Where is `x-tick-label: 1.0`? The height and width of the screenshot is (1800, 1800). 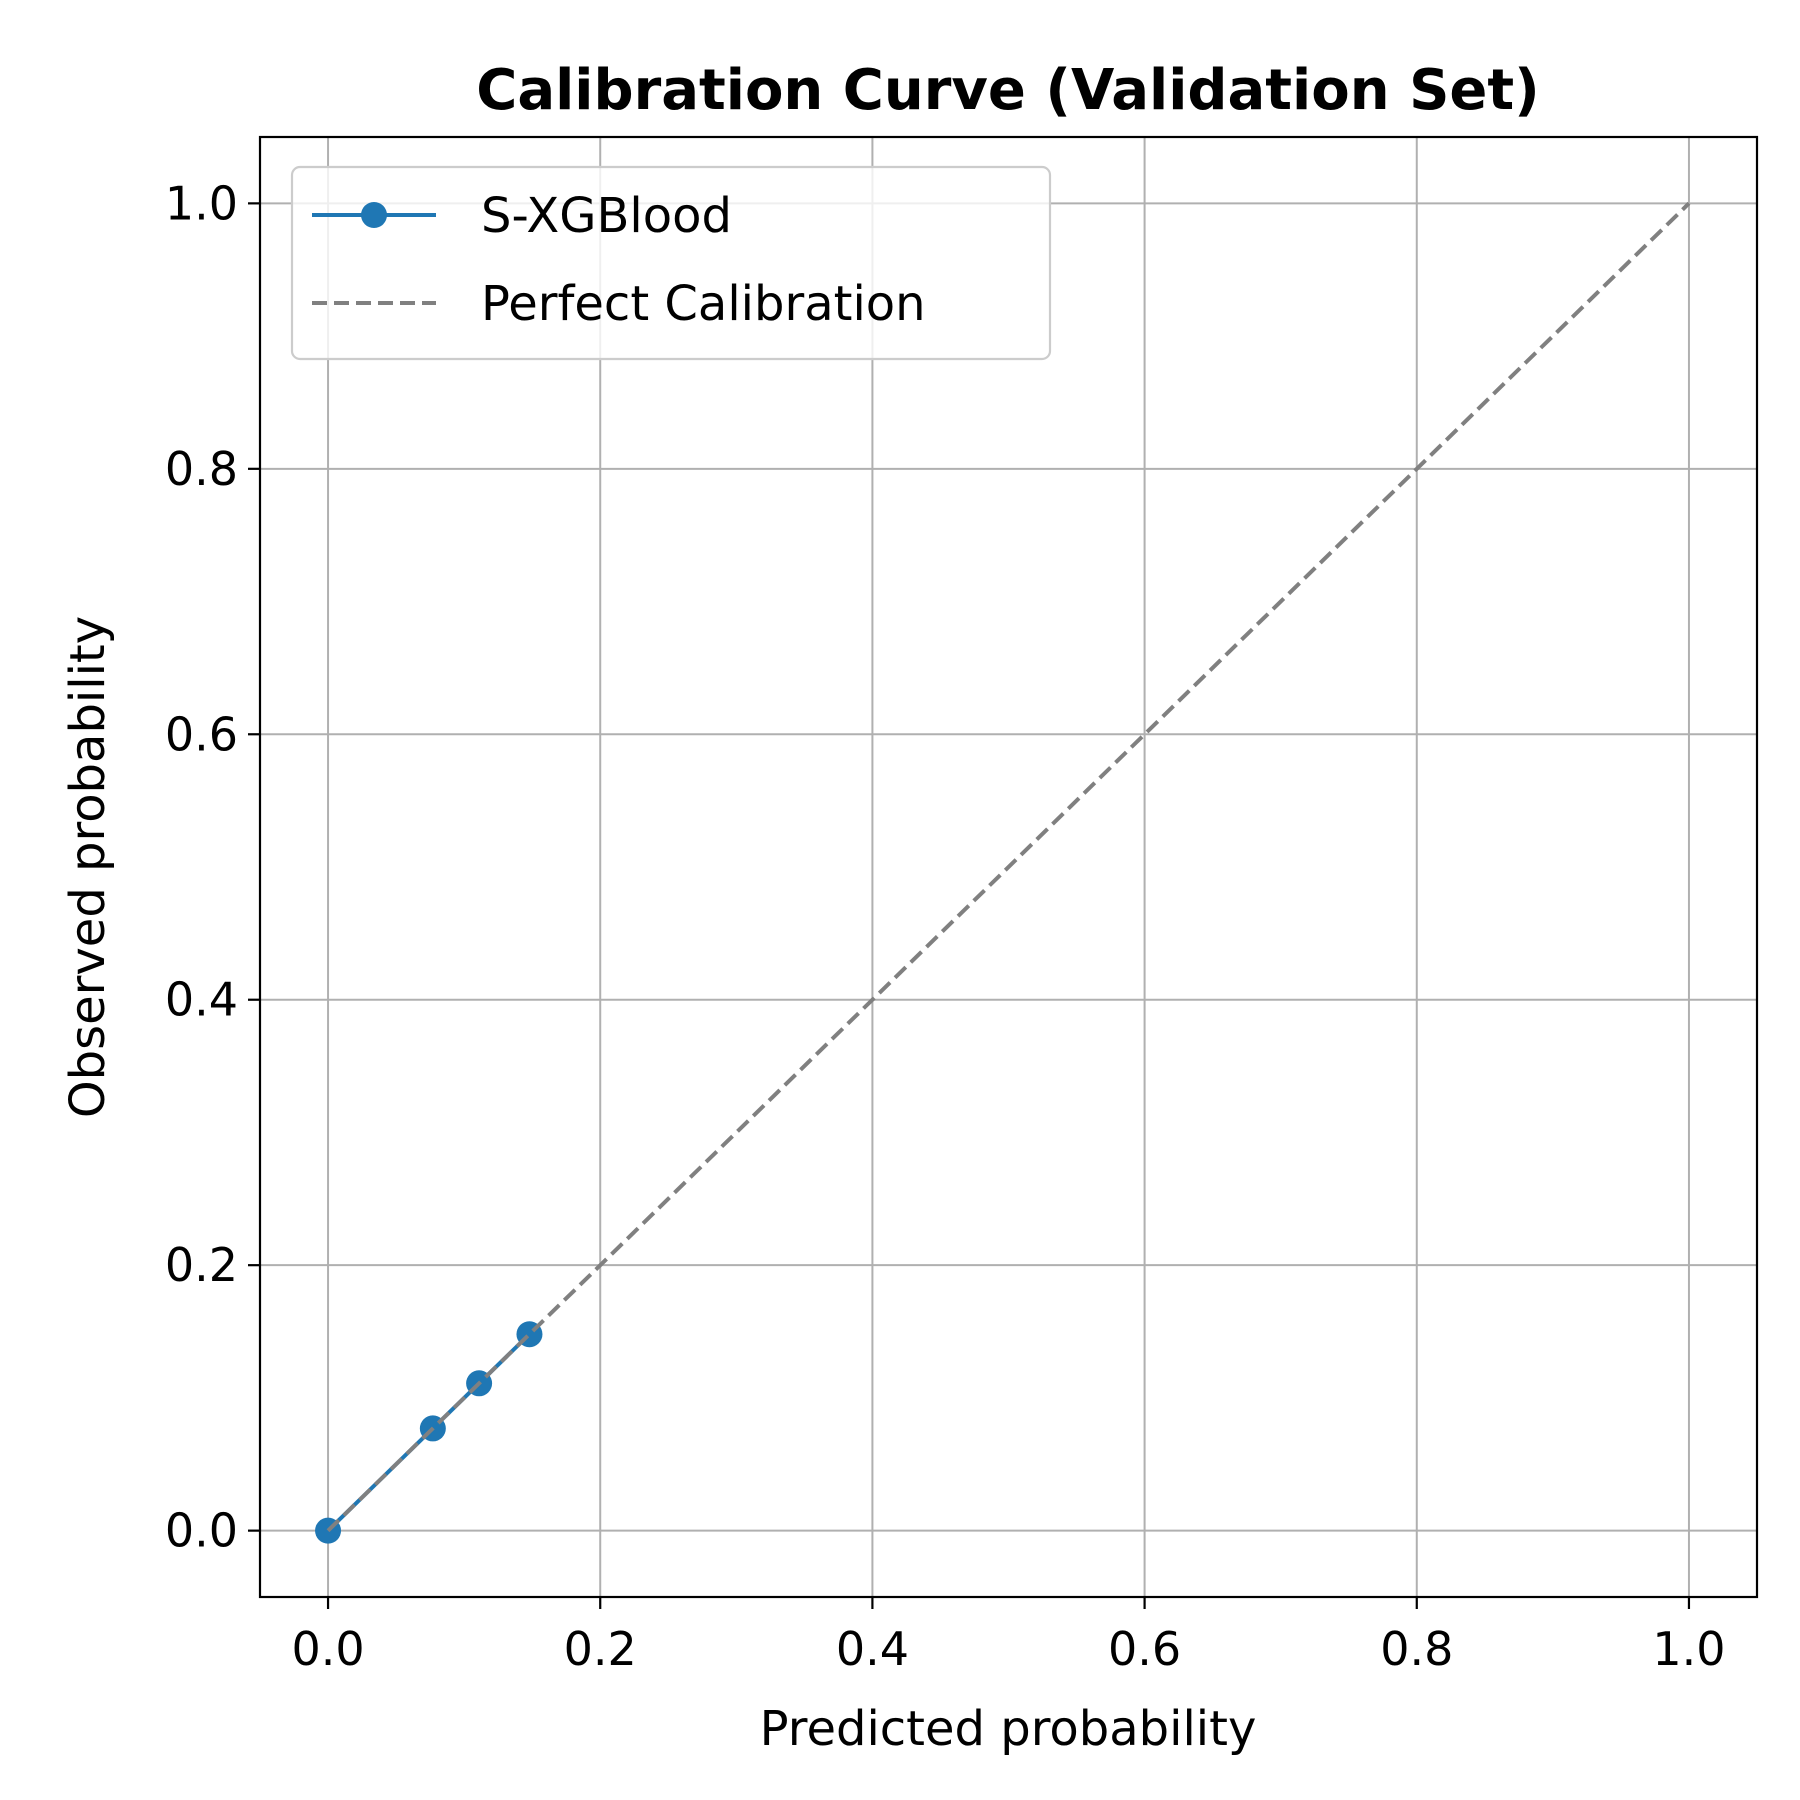
x-tick-label: 1.0 is located at coordinates (1688, 1649).